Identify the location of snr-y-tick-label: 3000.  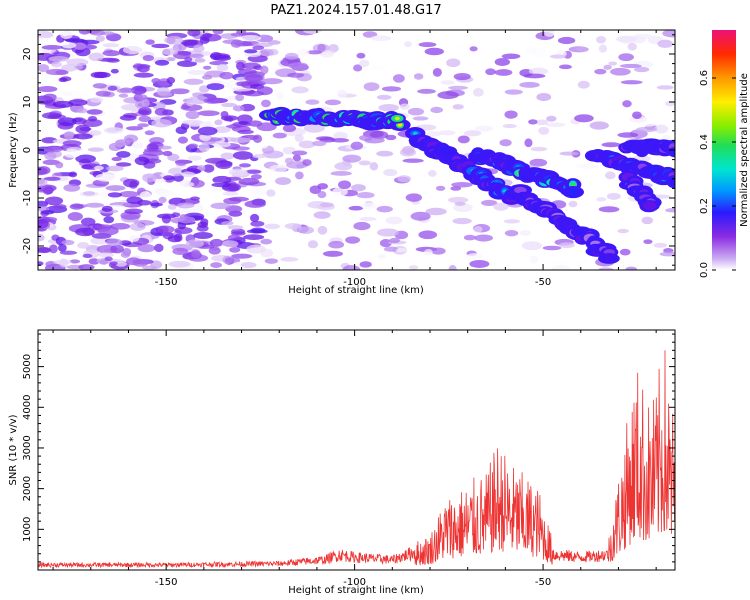
(27, 447).